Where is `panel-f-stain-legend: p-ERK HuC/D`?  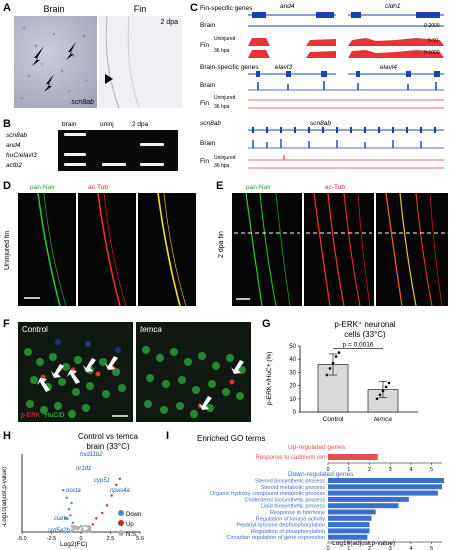
panel-f-stain-legend: p-ERK HuC/D is located at coordinates (42, 415).